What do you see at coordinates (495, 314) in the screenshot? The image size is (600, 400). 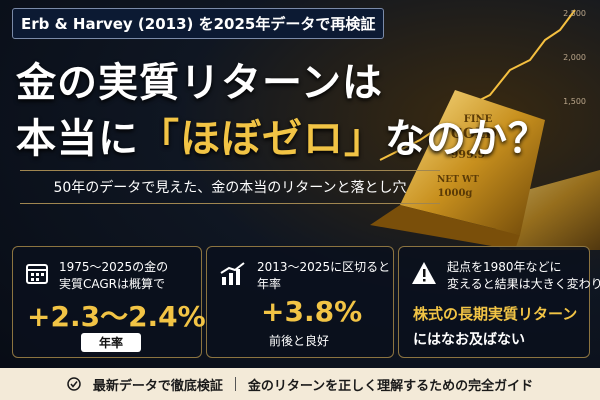 I see `card-highlight: 株式の長期実質リターン` at bounding box center [495, 314].